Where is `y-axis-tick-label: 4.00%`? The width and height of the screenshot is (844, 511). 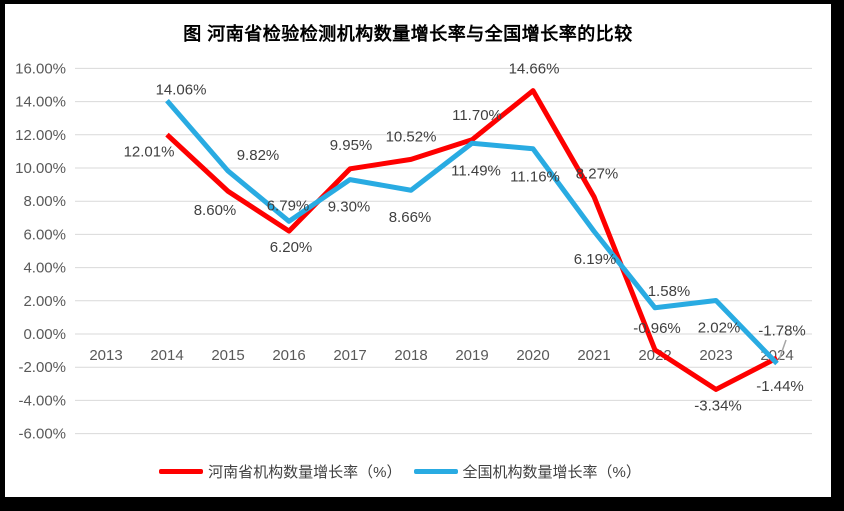
y-axis-tick-label: 4.00% is located at coordinates (44, 268).